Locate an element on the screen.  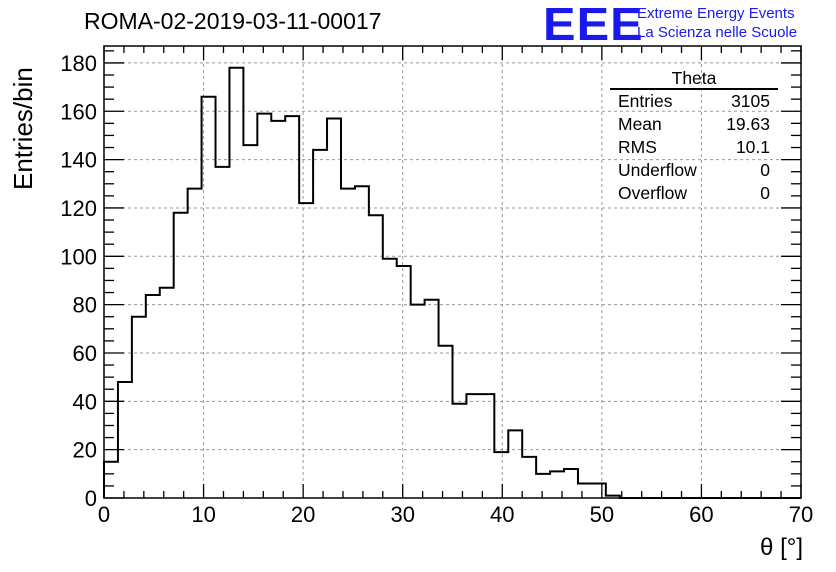
stats-label: RMS is located at coordinates (637, 147).